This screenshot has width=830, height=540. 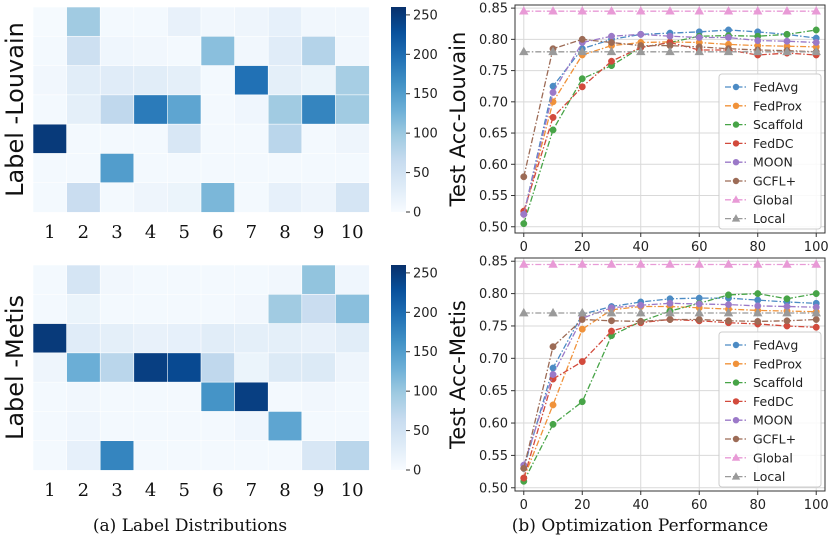 I want to click on louvain-heatmap-colorbar-tick-label: 250, so click(x=425, y=15).